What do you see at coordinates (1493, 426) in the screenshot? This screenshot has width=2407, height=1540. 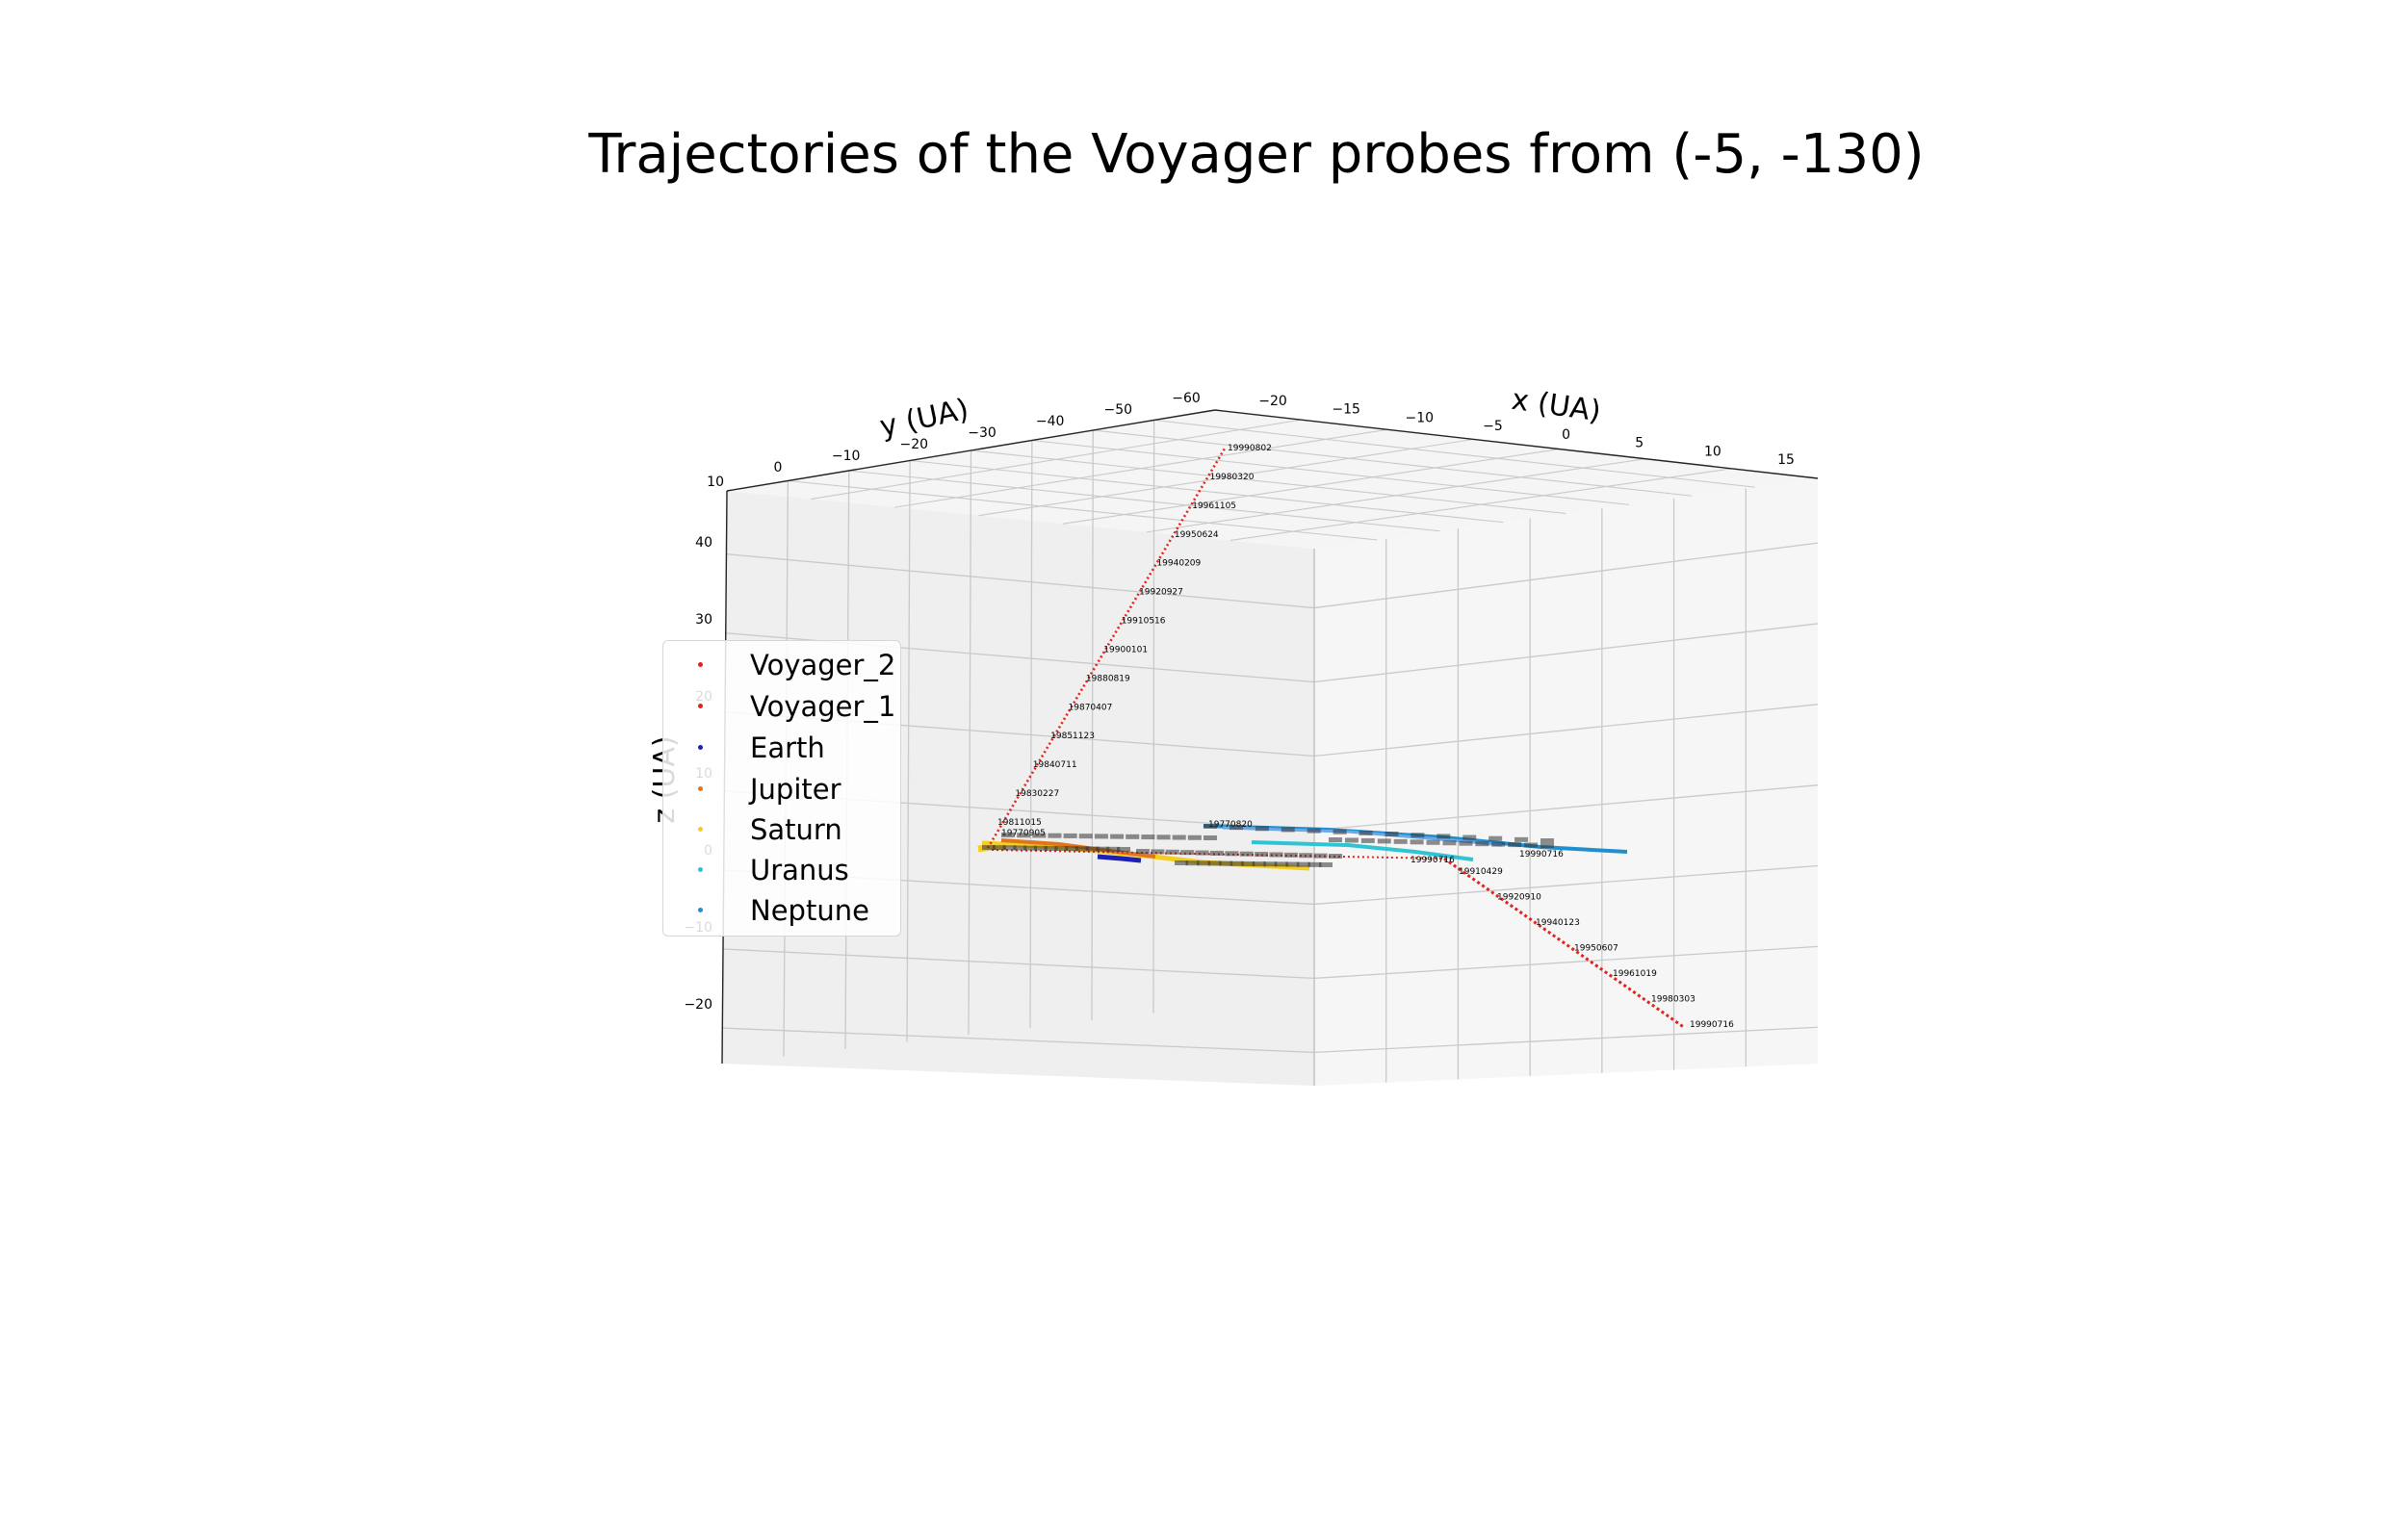 I see `x-tick-label: −5` at bounding box center [1493, 426].